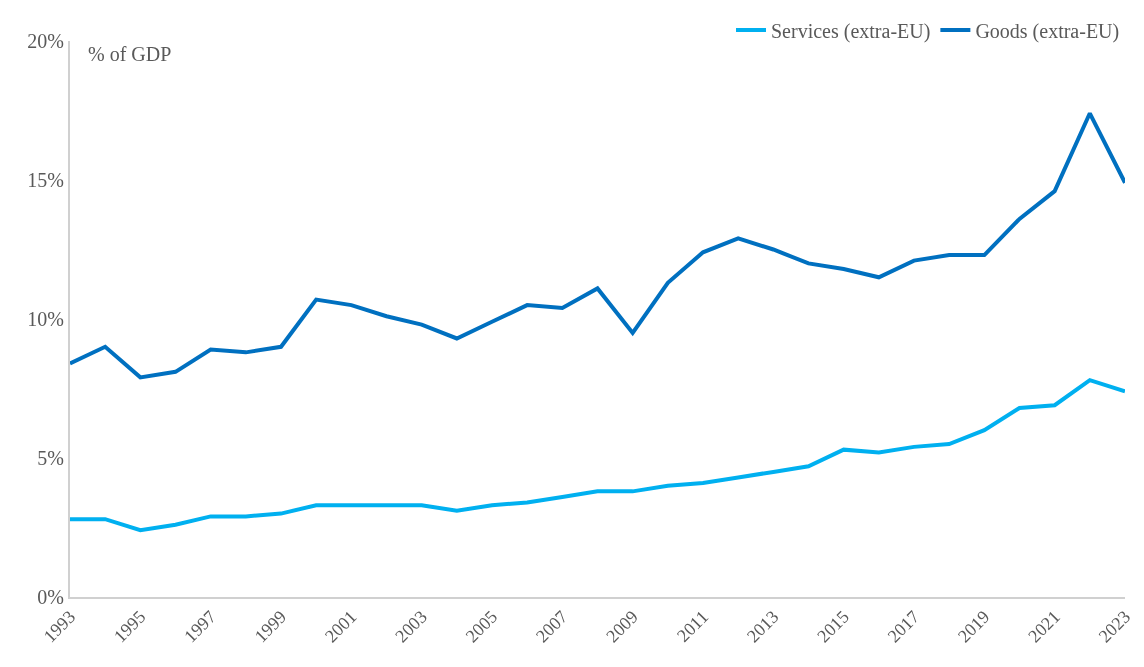 The height and width of the screenshot is (667, 1144). Describe the element at coordinates (851, 31) in the screenshot. I see `legend-label: Services (extra-EU)` at that location.